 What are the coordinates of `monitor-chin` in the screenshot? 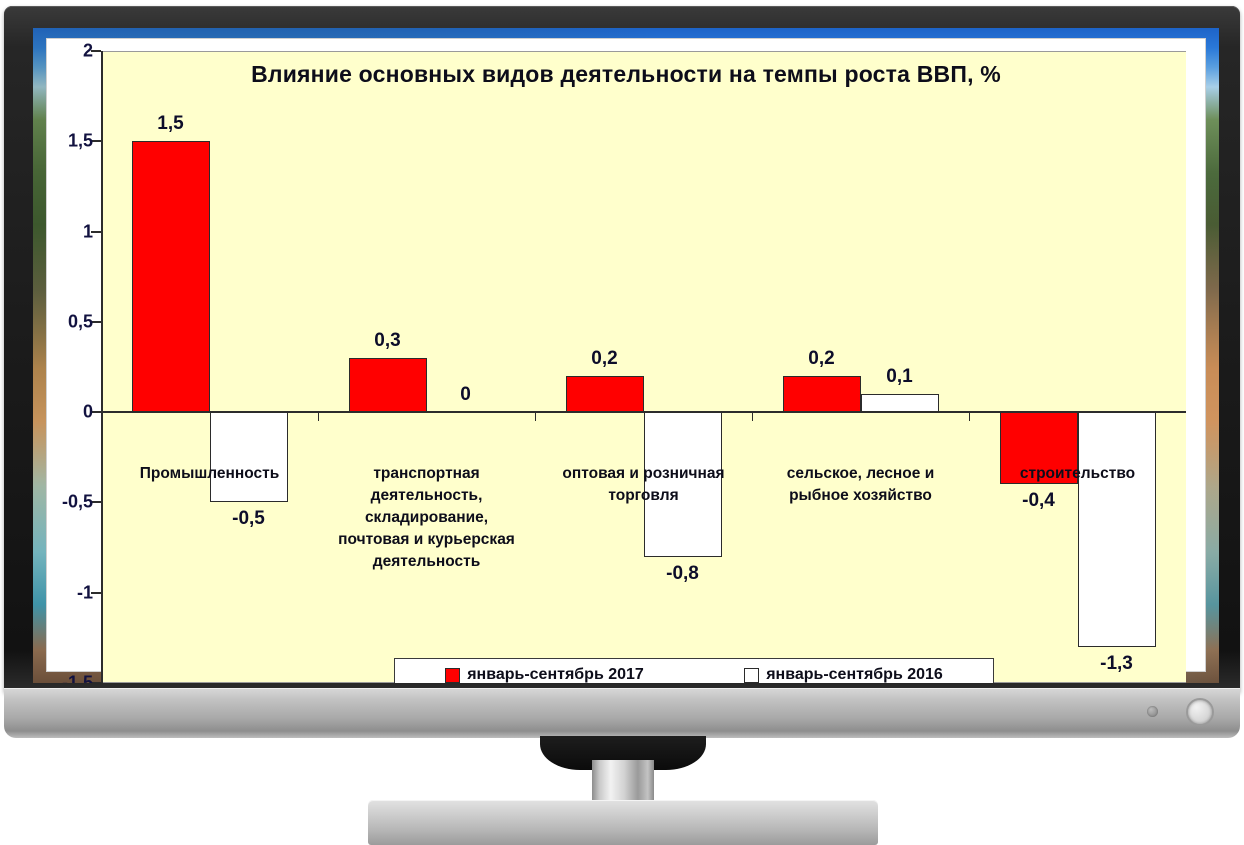 It's located at (622, 713).